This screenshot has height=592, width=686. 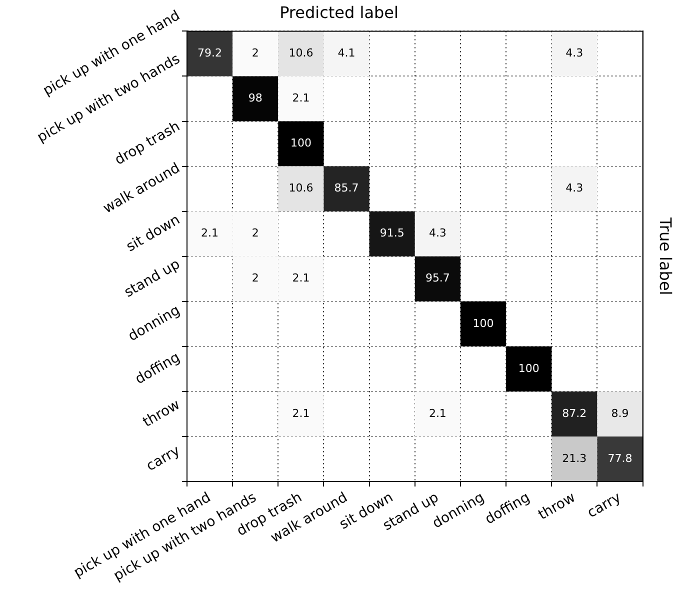 I want to click on x-axis-title: Predicted label, so click(x=339, y=12).